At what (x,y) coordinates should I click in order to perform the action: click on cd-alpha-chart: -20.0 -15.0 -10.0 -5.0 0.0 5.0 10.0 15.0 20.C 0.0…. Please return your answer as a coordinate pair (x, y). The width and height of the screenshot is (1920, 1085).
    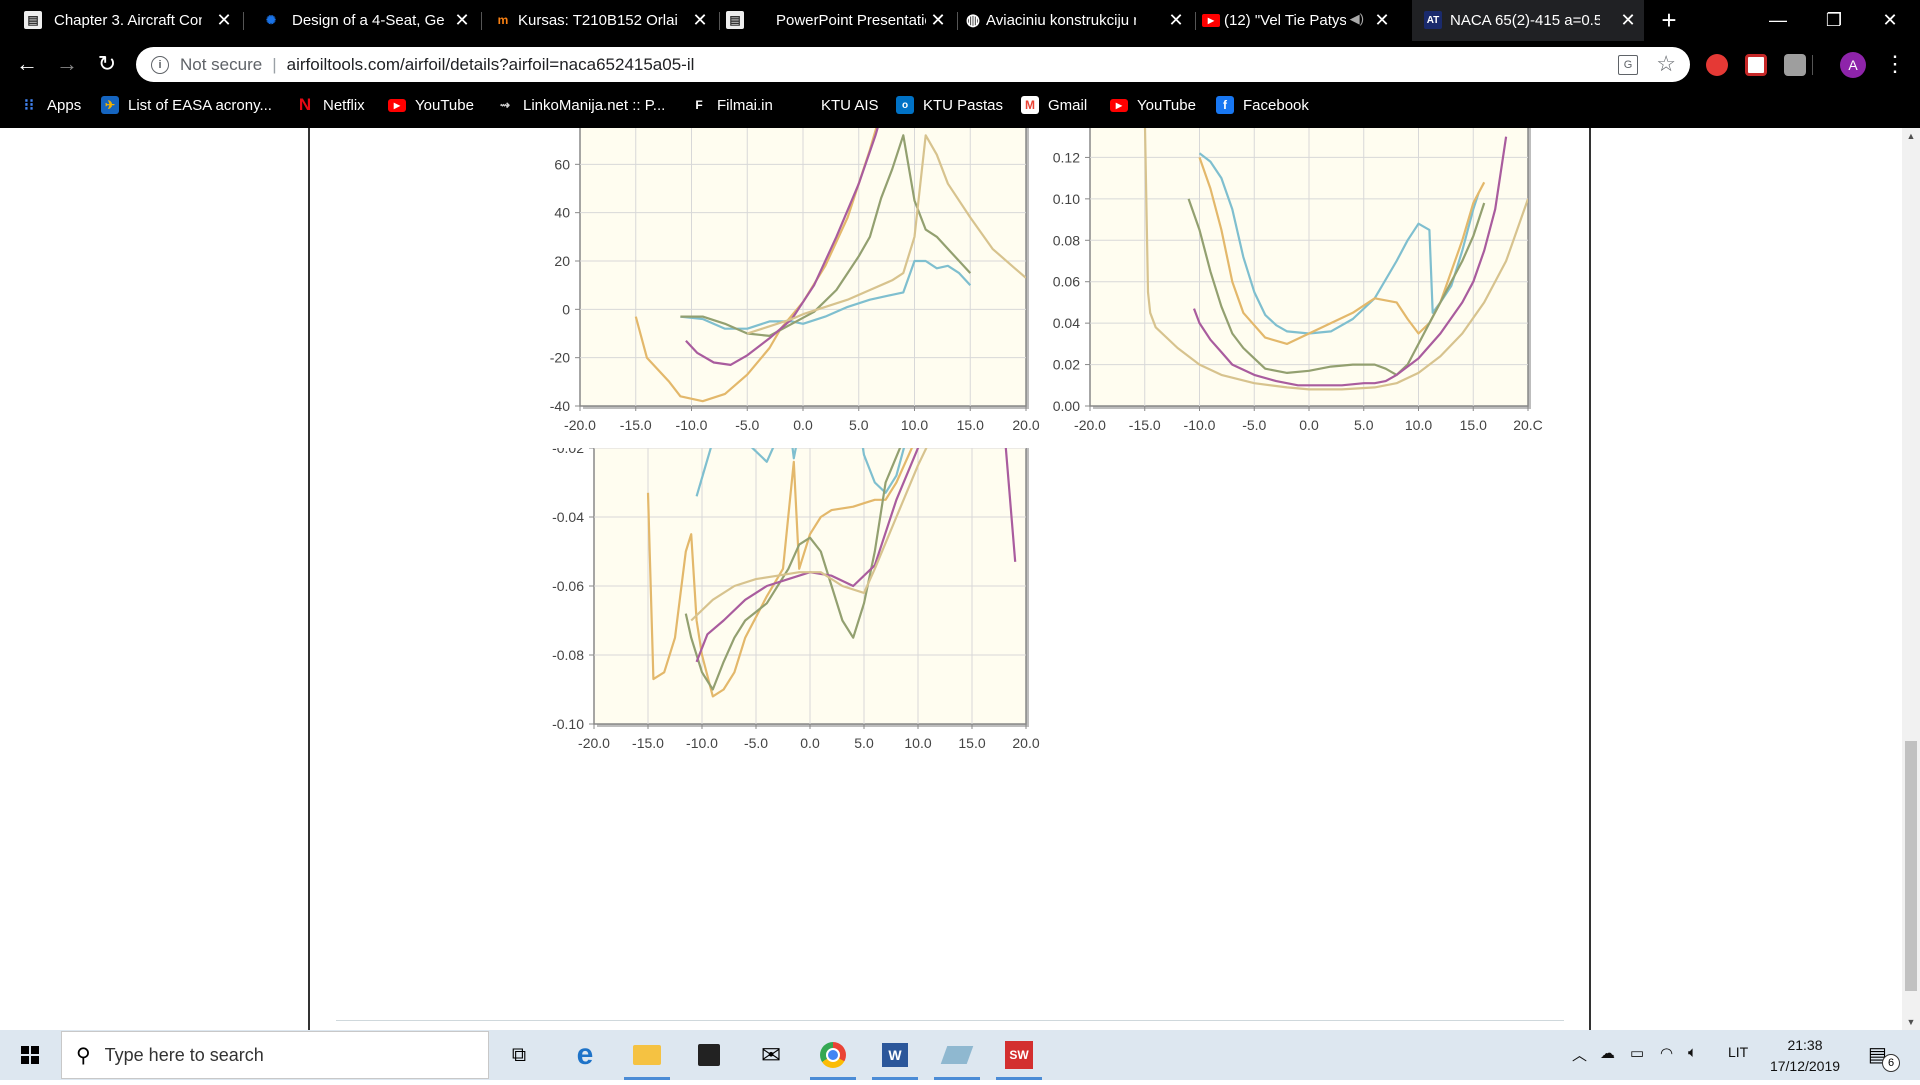
    Looking at the image, I should click on (1298, 280).